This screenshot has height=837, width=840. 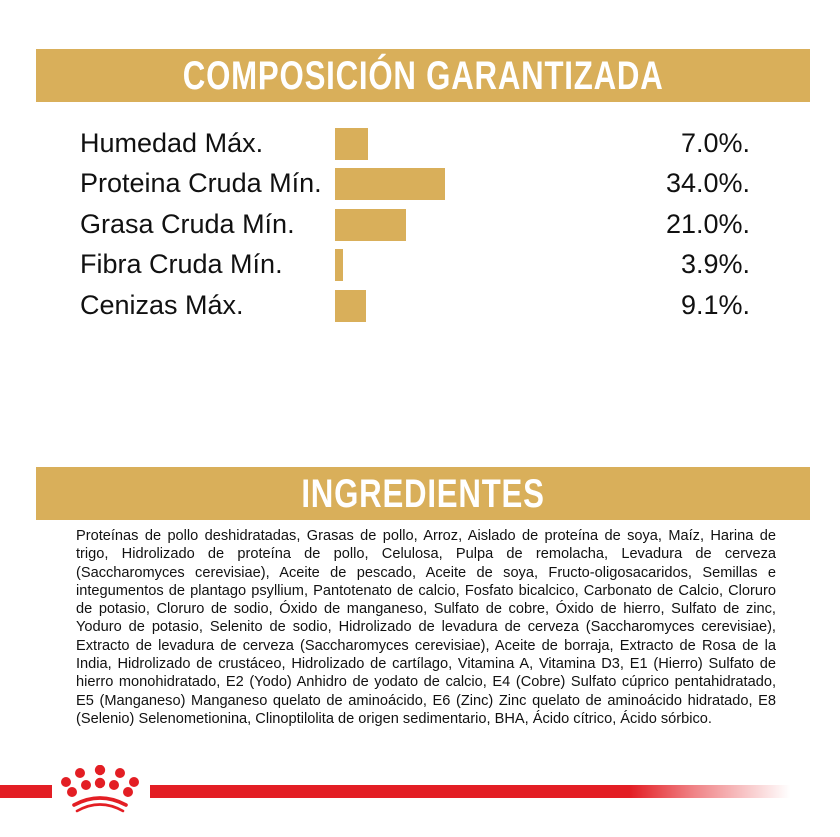 What do you see at coordinates (715, 305) in the screenshot?
I see `row-value: 9.1%.` at bounding box center [715, 305].